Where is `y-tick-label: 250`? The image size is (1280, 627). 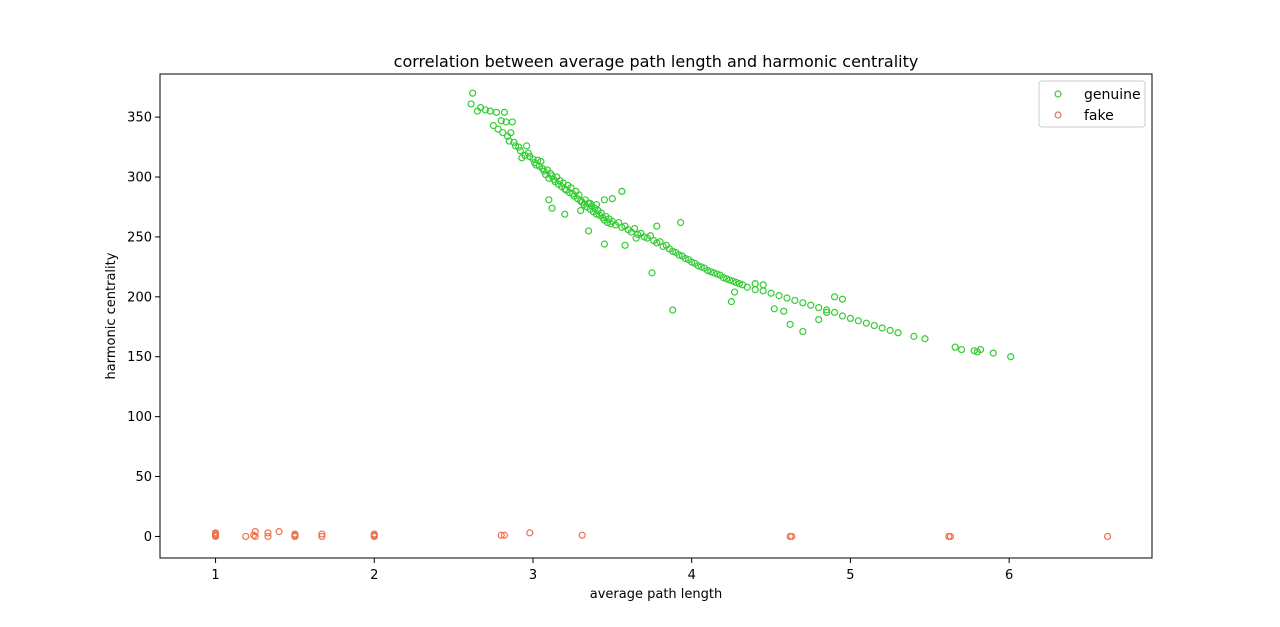 y-tick-label: 250 is located at coordinates (139, 237).